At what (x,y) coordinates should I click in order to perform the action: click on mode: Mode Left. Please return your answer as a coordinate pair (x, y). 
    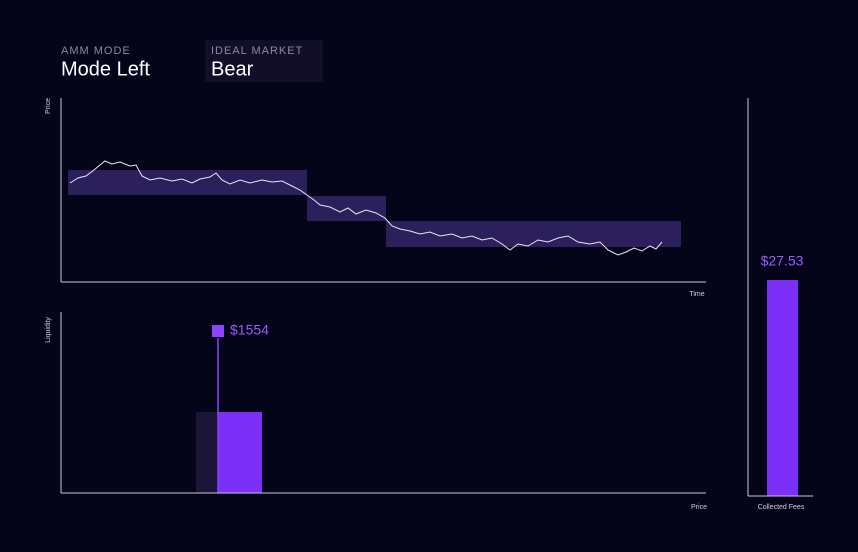
    Looking at the image, I should click on (105, 69).